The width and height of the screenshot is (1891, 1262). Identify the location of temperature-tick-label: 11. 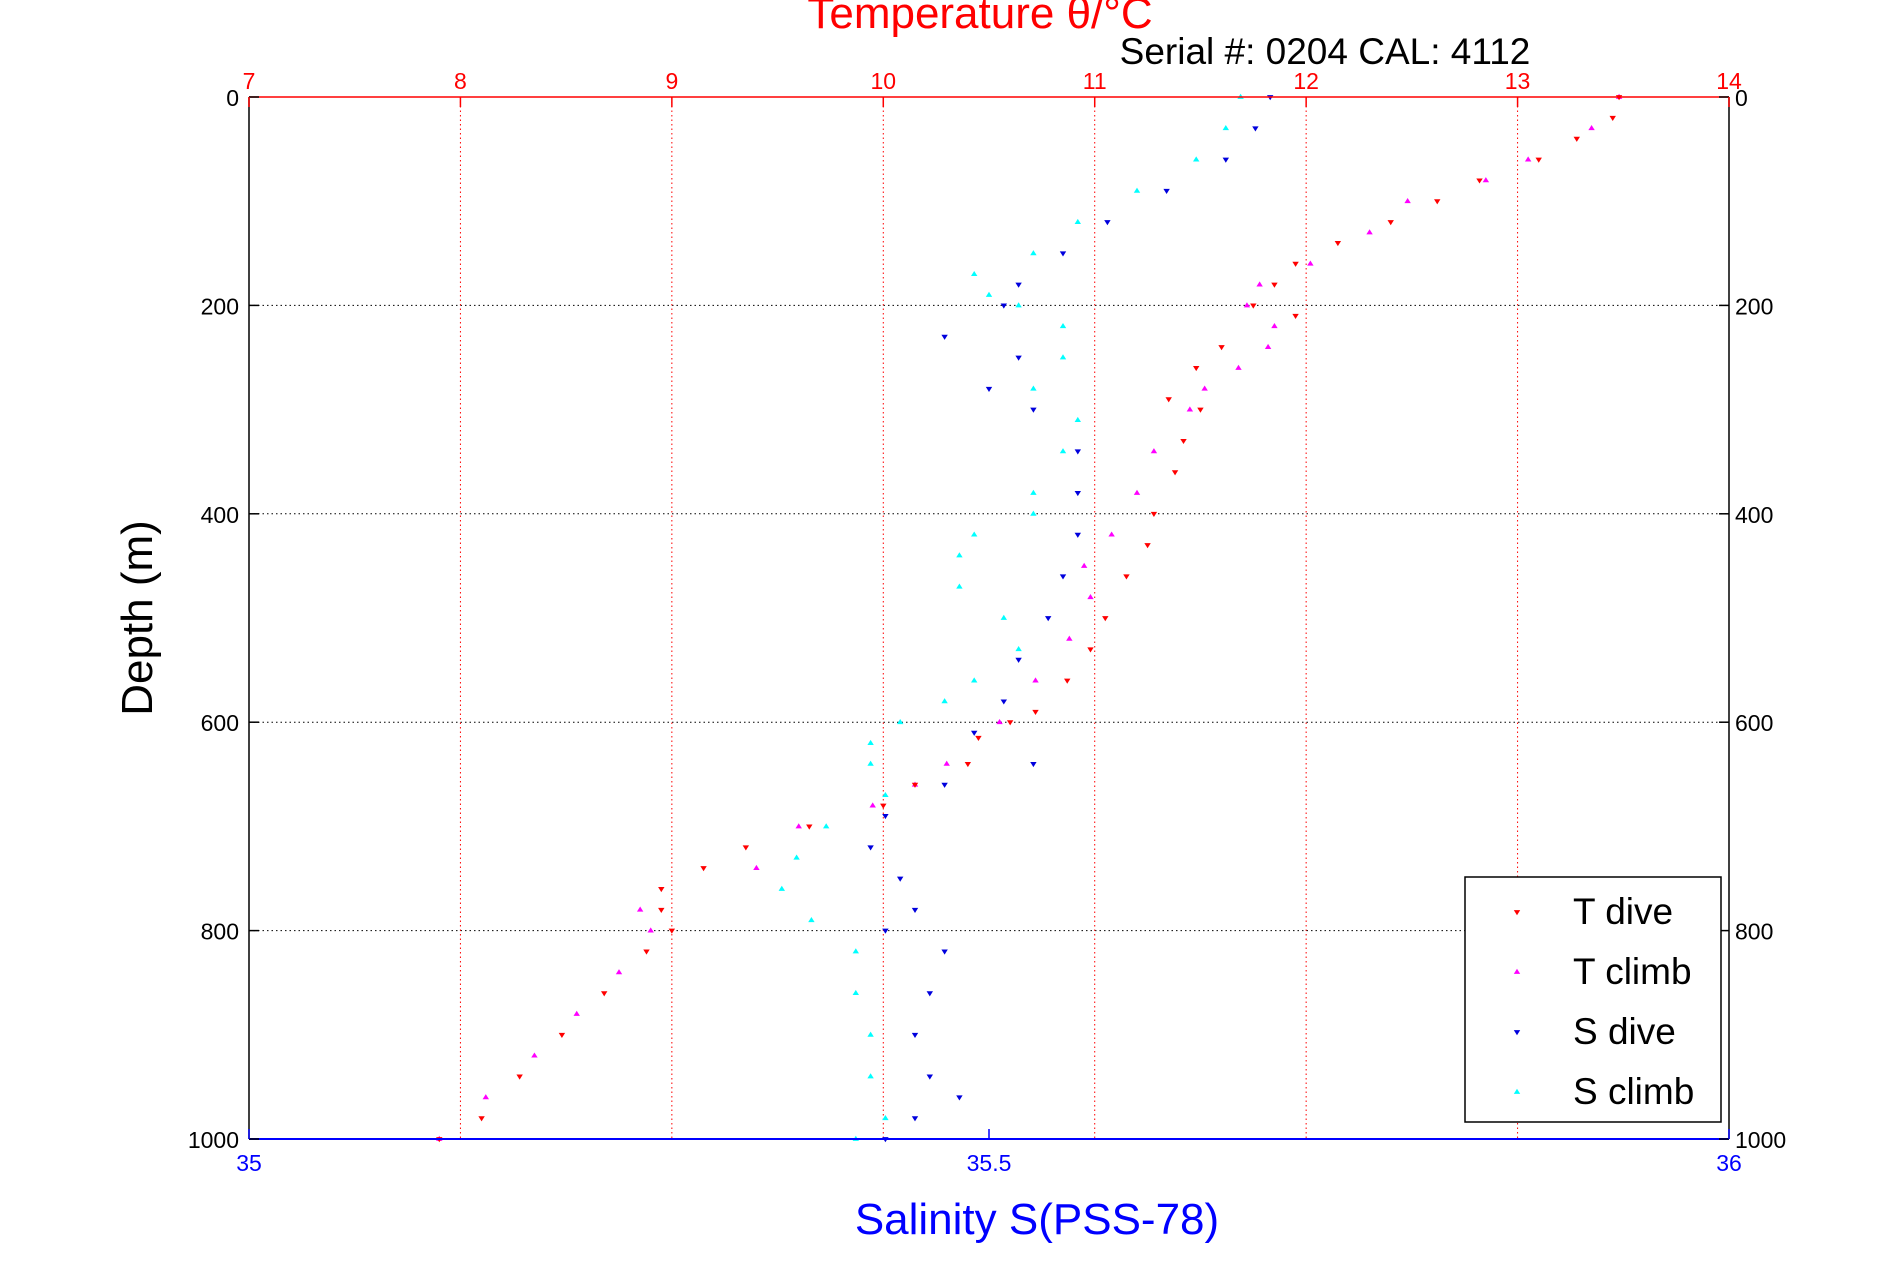
(1095, 81).